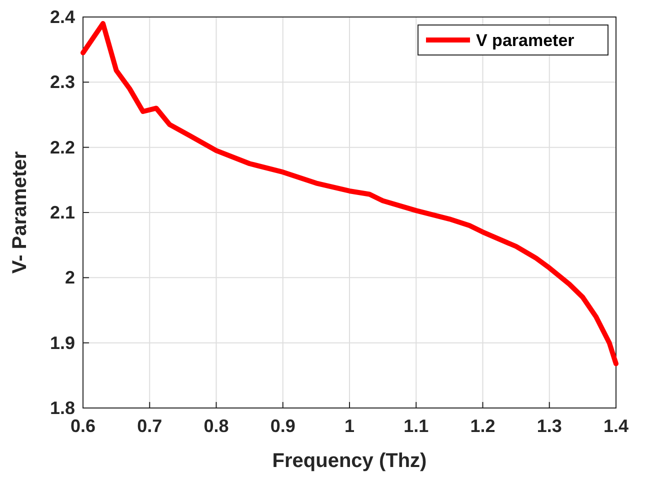 Image resolution: width=646 pixels, height=485 pixels. I want to click on x-tick-label: 1.1, so click(416, 426).